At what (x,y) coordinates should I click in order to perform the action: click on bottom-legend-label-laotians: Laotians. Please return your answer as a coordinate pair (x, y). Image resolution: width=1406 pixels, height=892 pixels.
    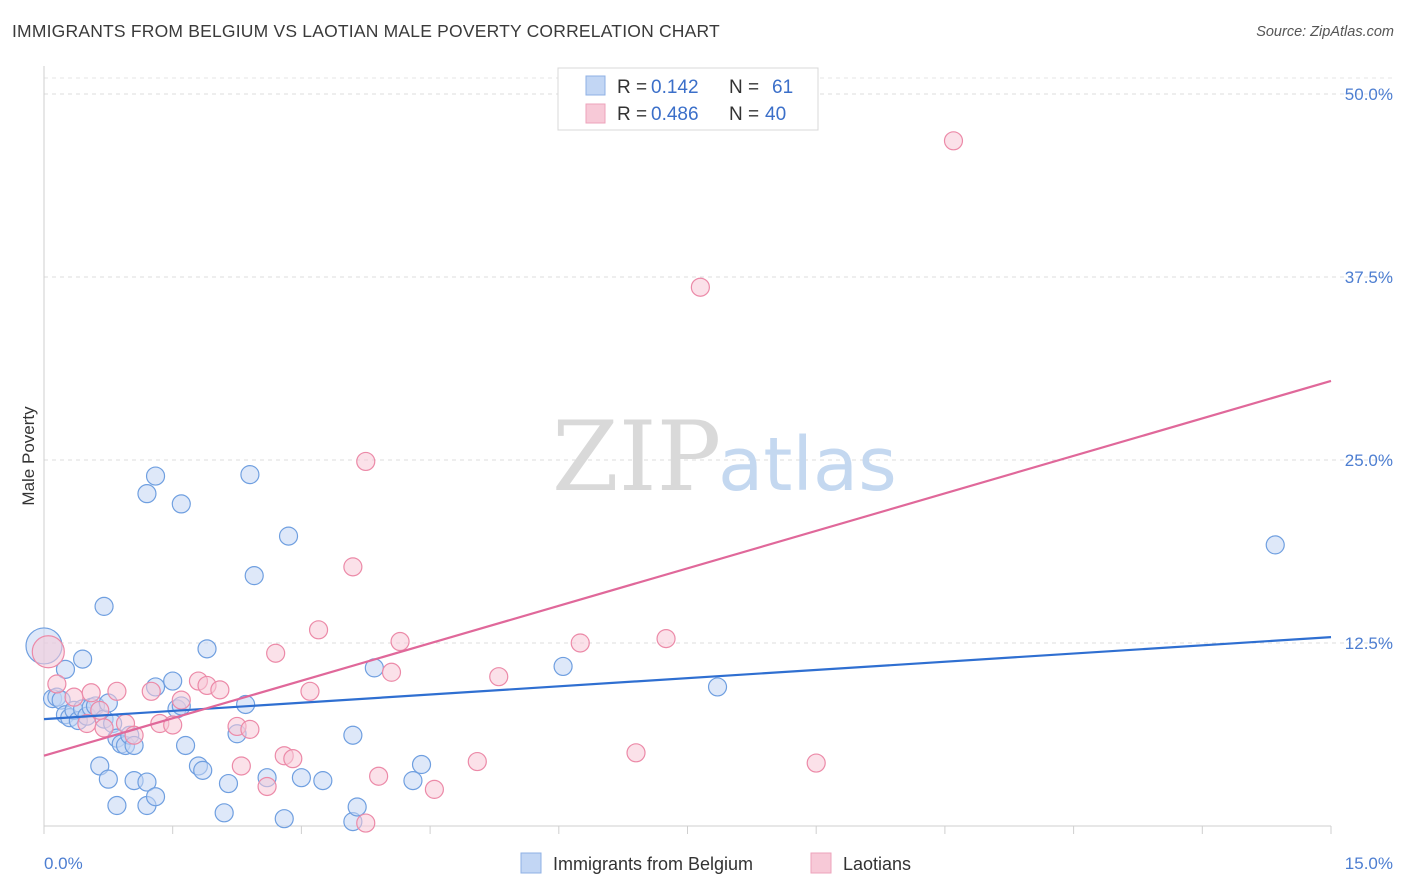
    Looking at the image, I should click on (877, 864).